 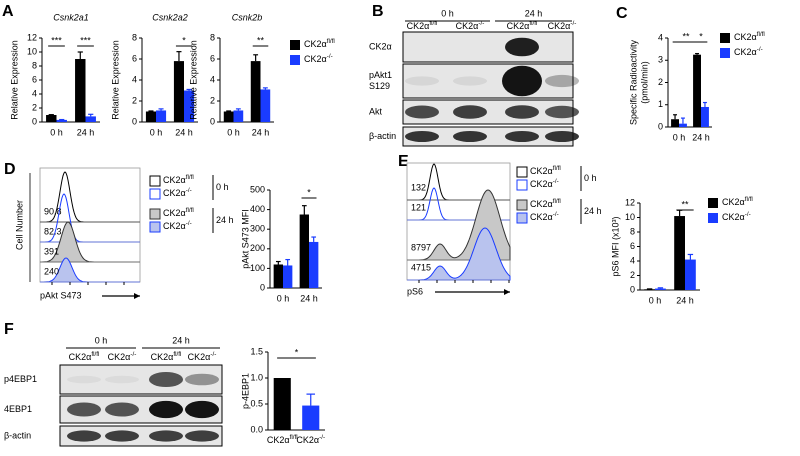 What do you see at coordinates (447, 13) in the screenshot?
I see `blot-header: 0 h` at bounding box center [447, 13].